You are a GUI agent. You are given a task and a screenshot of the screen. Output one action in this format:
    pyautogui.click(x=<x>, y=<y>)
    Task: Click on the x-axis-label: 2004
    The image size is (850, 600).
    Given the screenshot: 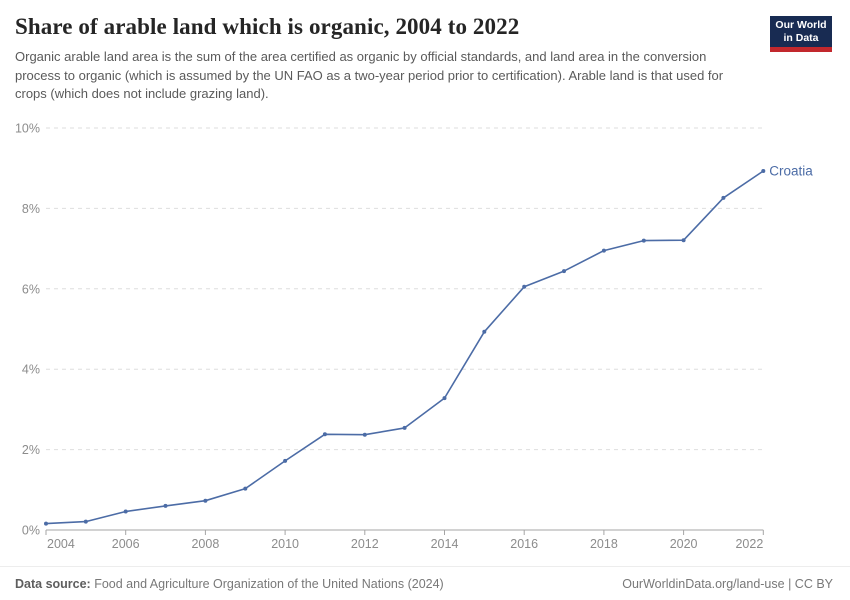 What is the action you would take?
    pyautogui.click(x=61, y=544)
    